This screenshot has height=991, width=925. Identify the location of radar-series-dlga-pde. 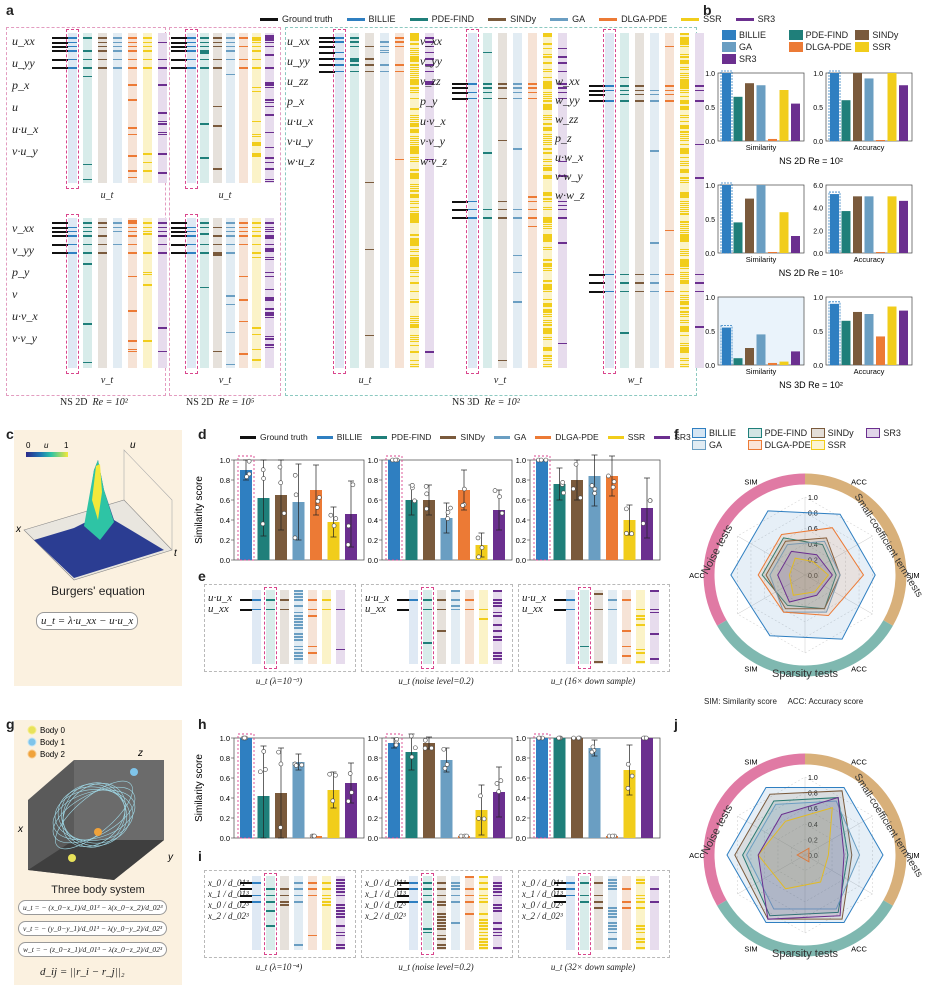
(803, 855).